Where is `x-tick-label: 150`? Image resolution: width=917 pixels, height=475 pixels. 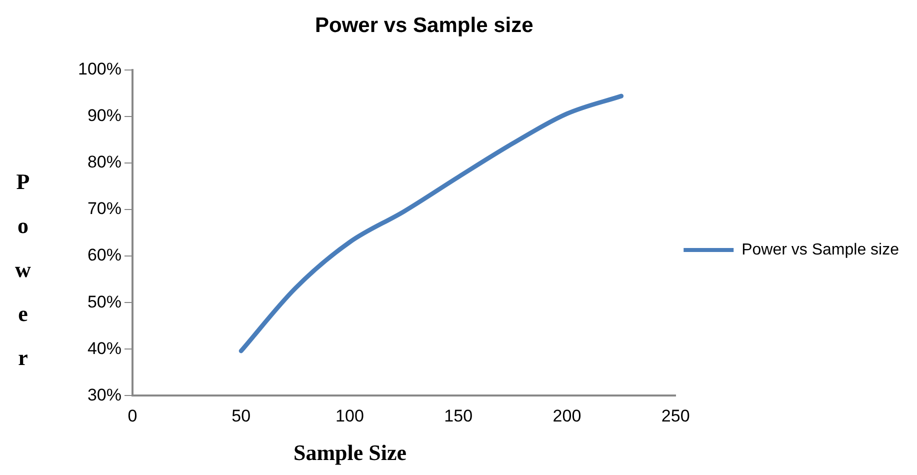 x-tick-label: 150 is located at coordinates (458, 416).